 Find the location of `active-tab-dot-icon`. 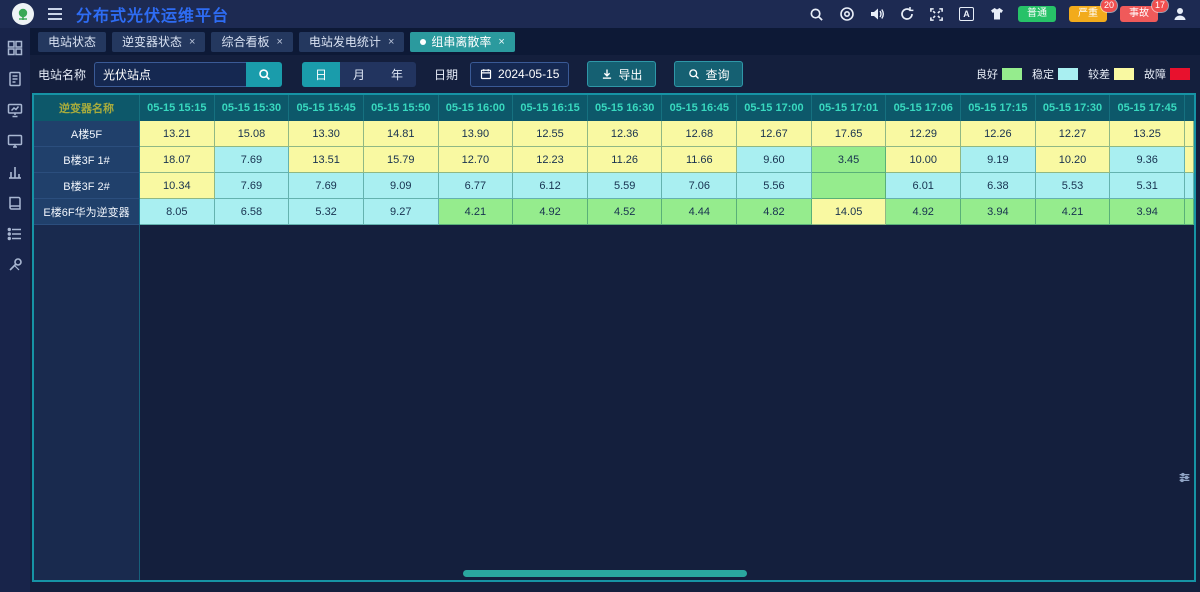

active-tab-dot-icon is located at coordinates (423, 41).